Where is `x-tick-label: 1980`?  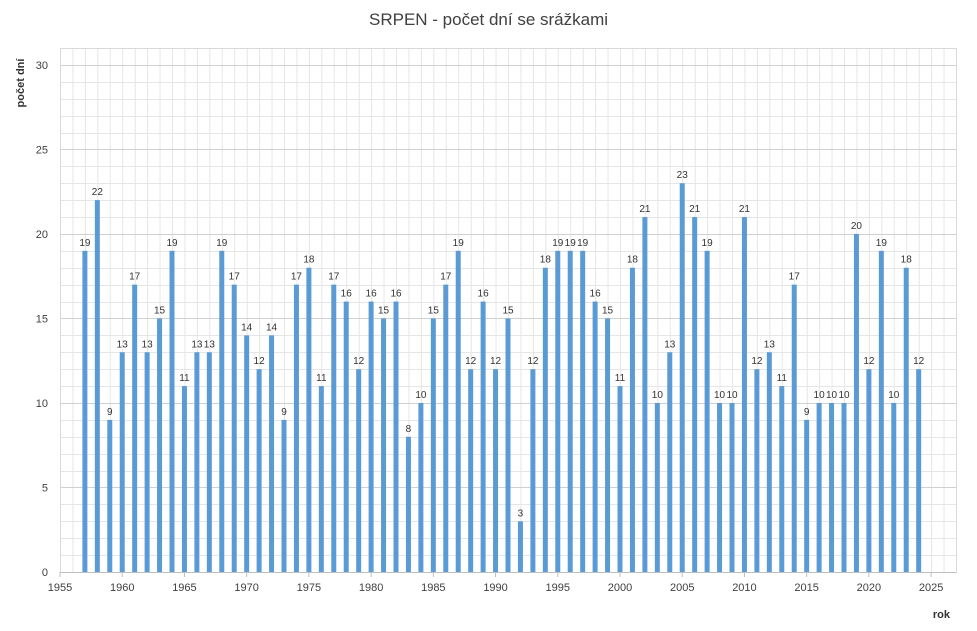 x-tick-label: 1980 is located at coordinates (371, 588).